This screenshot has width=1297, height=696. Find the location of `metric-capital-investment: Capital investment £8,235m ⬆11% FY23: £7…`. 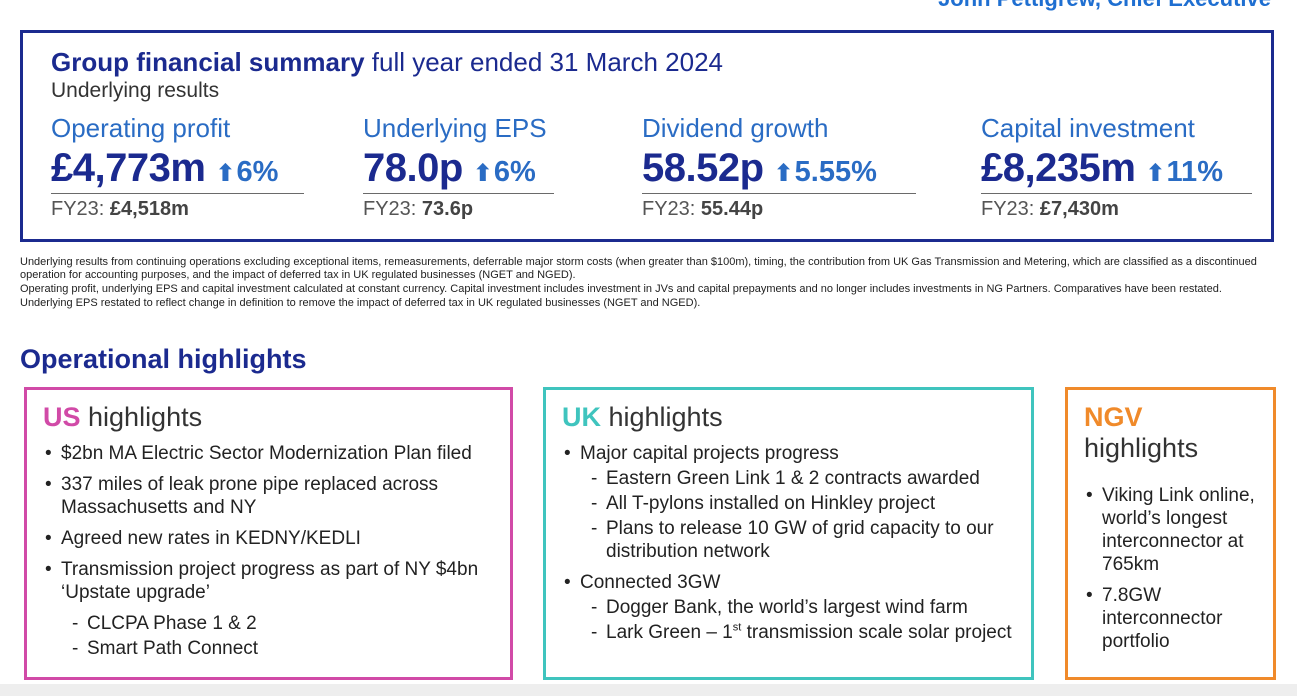

metric-capital-investment: Capital investment £8,235m ⬆11% FY23: £7… is located at coordinates (1116, 167).